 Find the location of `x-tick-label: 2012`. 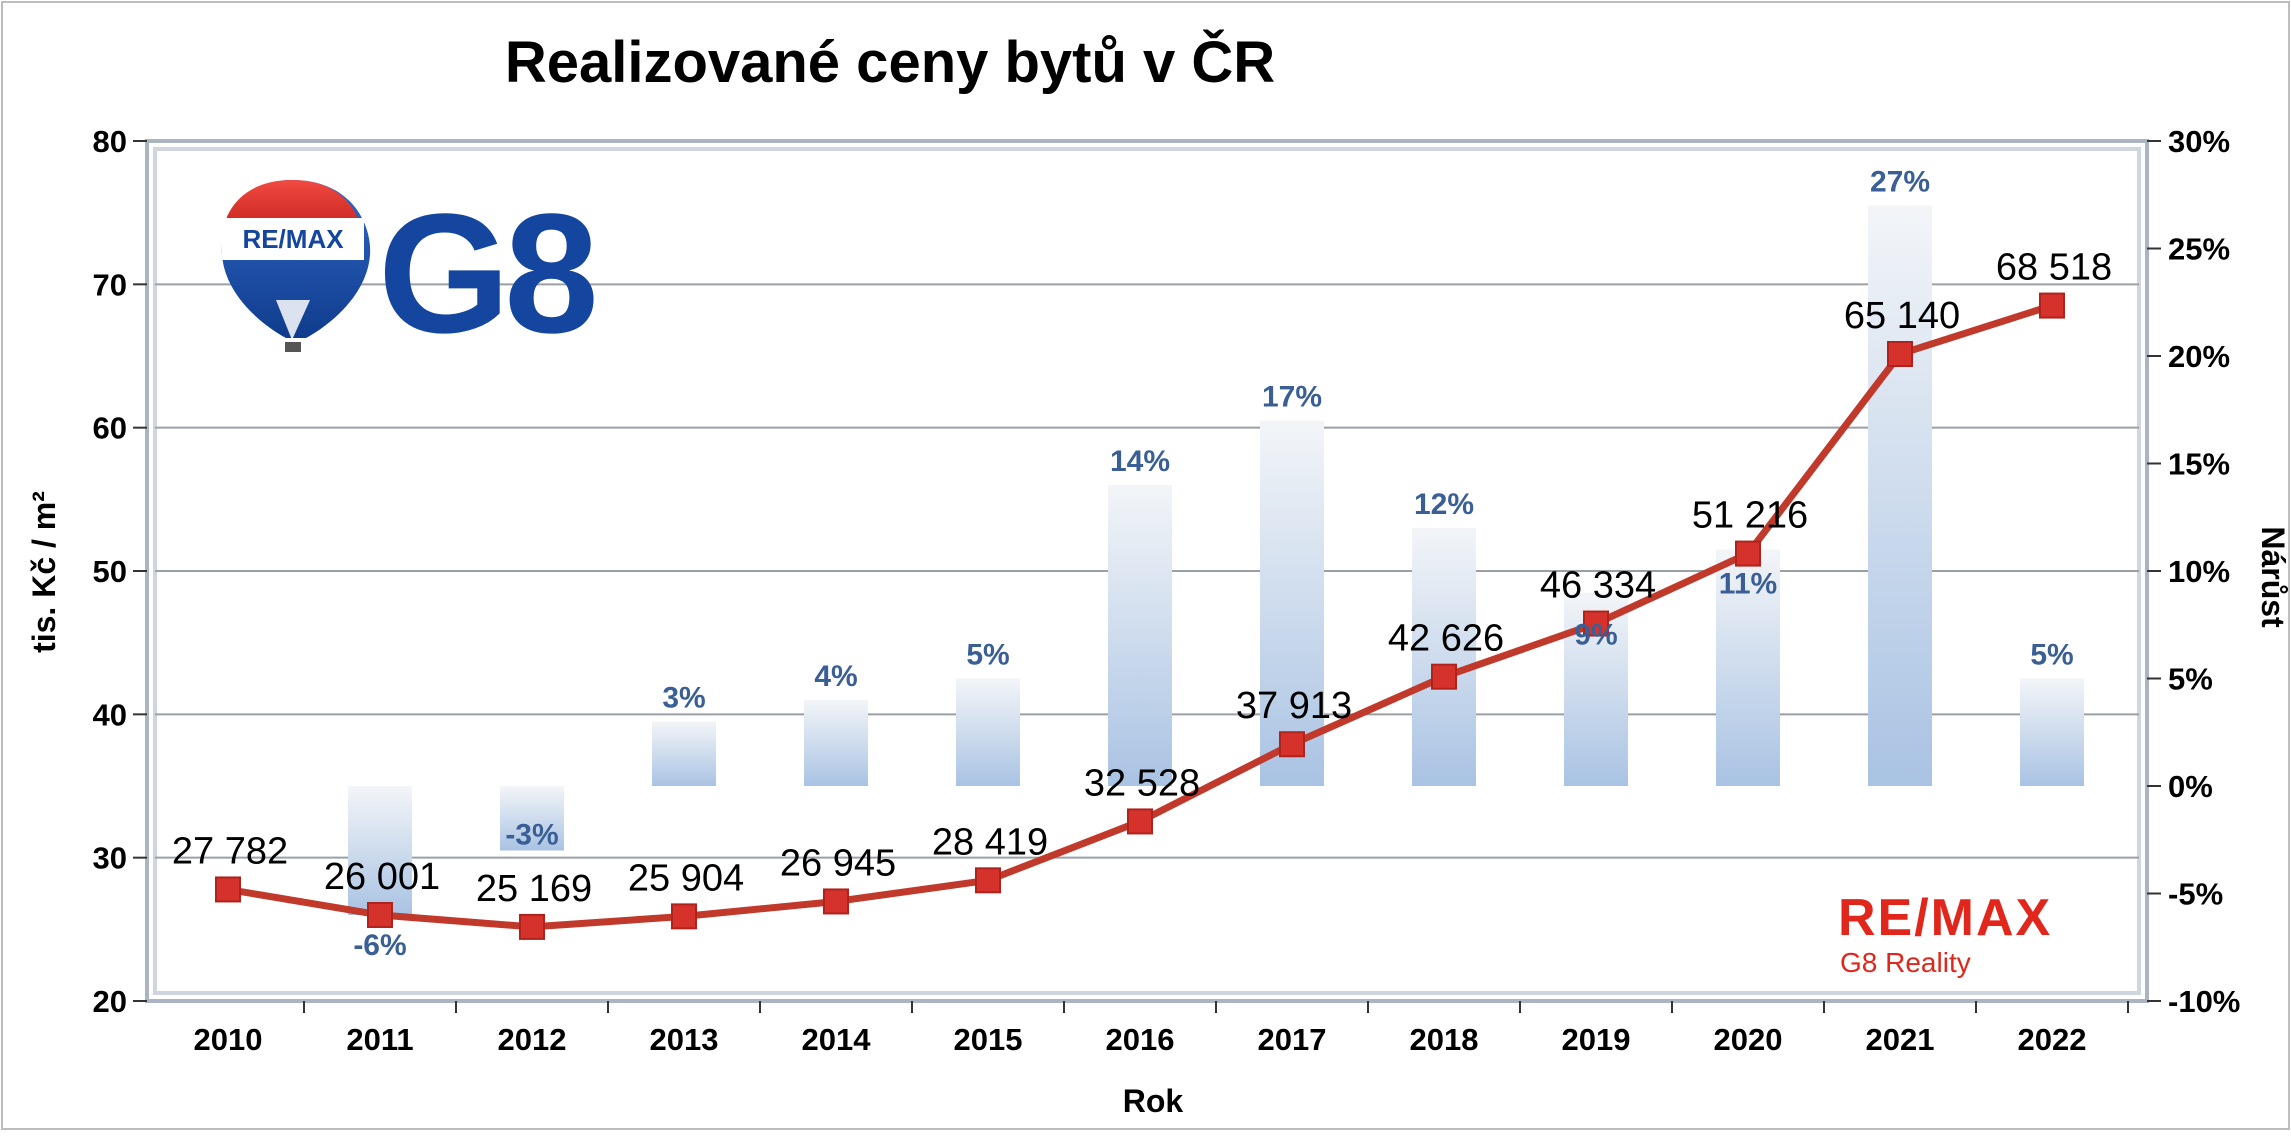

x-tick-label: 2012 is located at coordinates (532, 1039).